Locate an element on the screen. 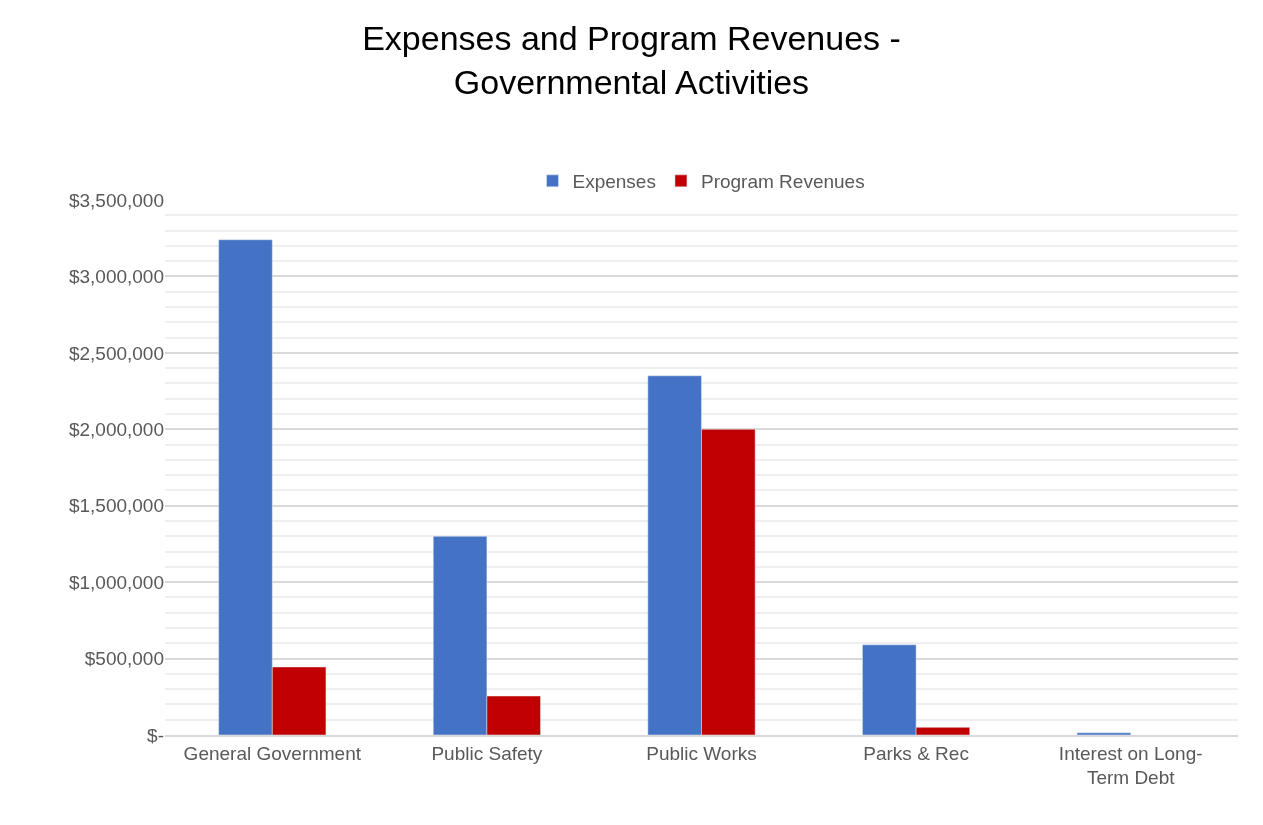  x-tick-label: Public Safety is located at coordinates (487, 753).